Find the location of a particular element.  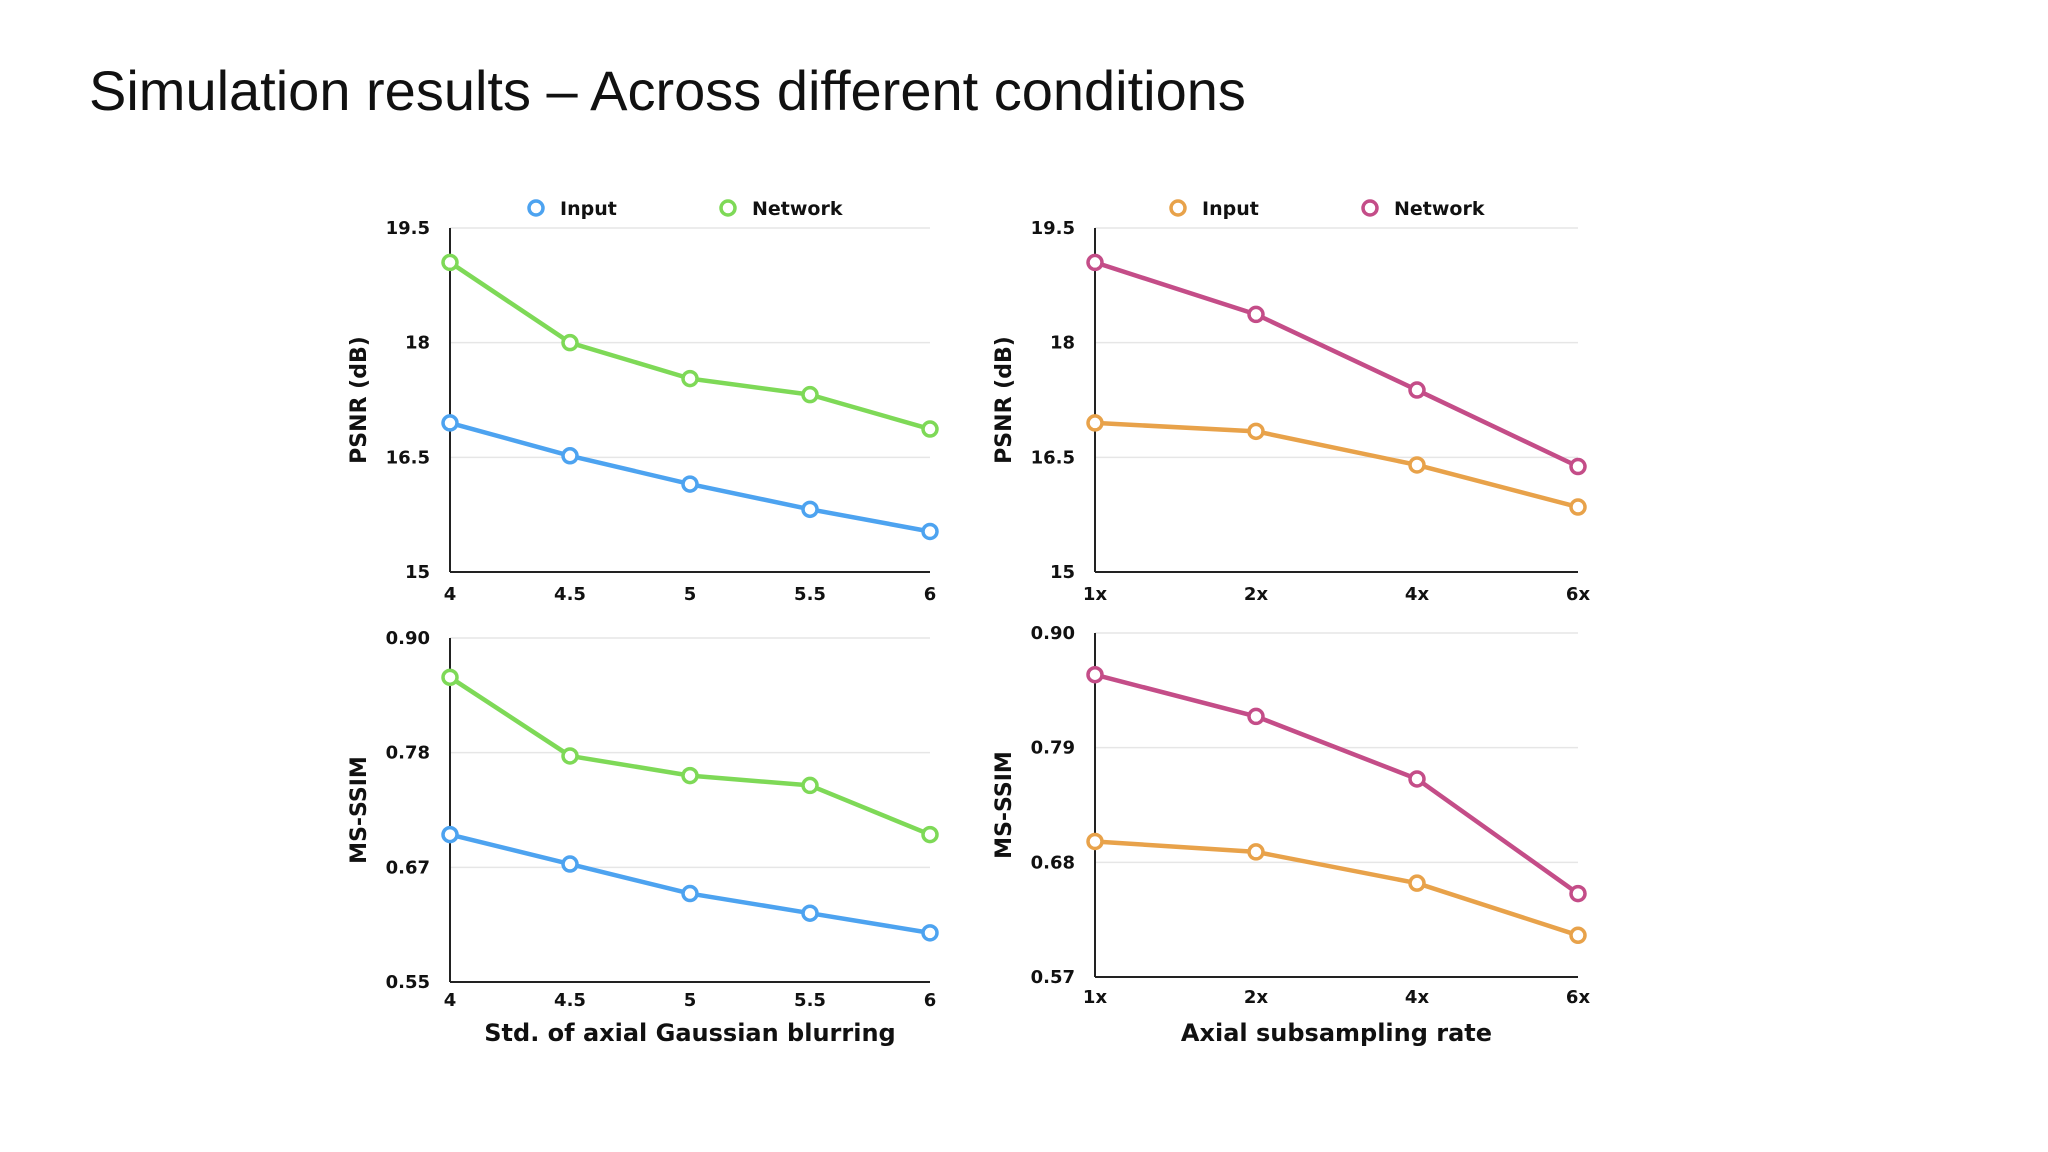

y-tick-label: 0.67 is located at coordinates (408, 867).